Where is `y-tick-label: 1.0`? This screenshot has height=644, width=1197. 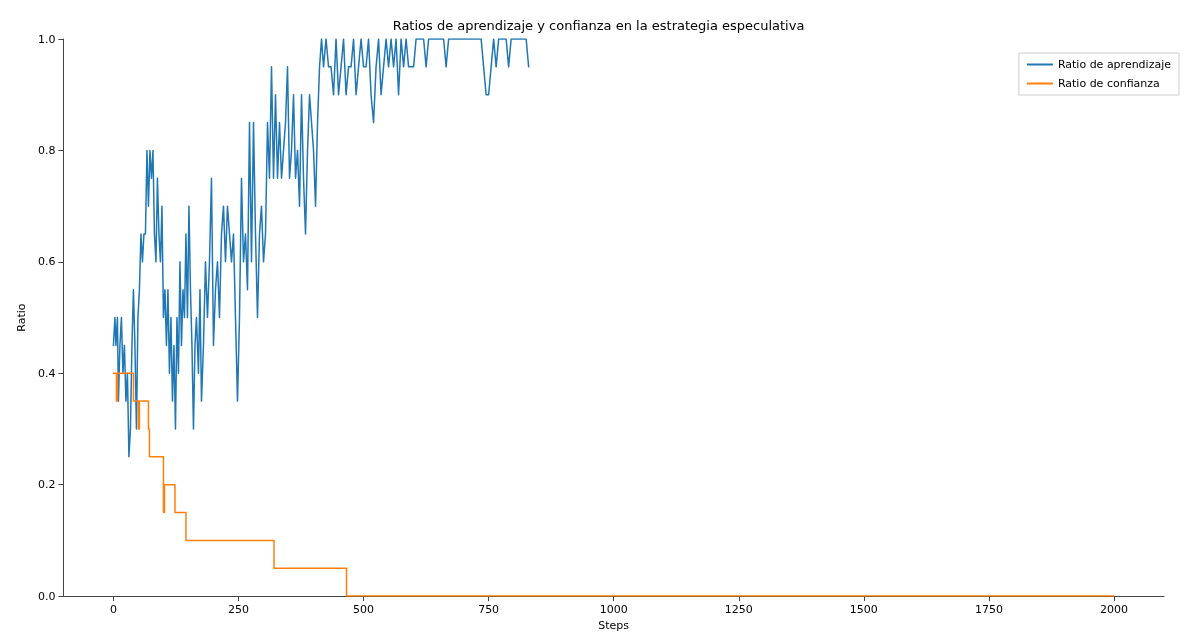
y-tick-label: 1.0 is located at coordinates (46, 39).